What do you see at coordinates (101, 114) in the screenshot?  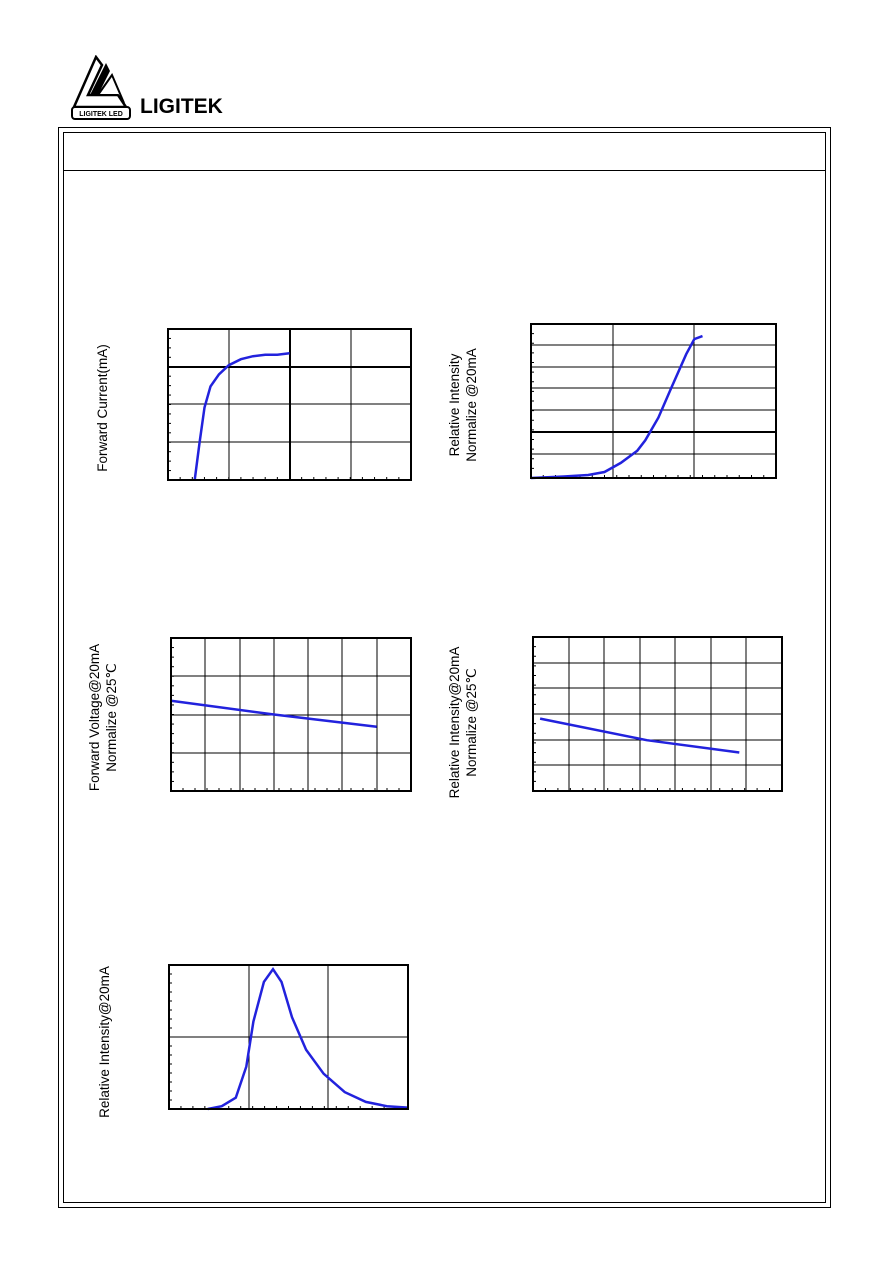 I see `logo-text: LIGITEK LED` at bounding box center [101, 114].